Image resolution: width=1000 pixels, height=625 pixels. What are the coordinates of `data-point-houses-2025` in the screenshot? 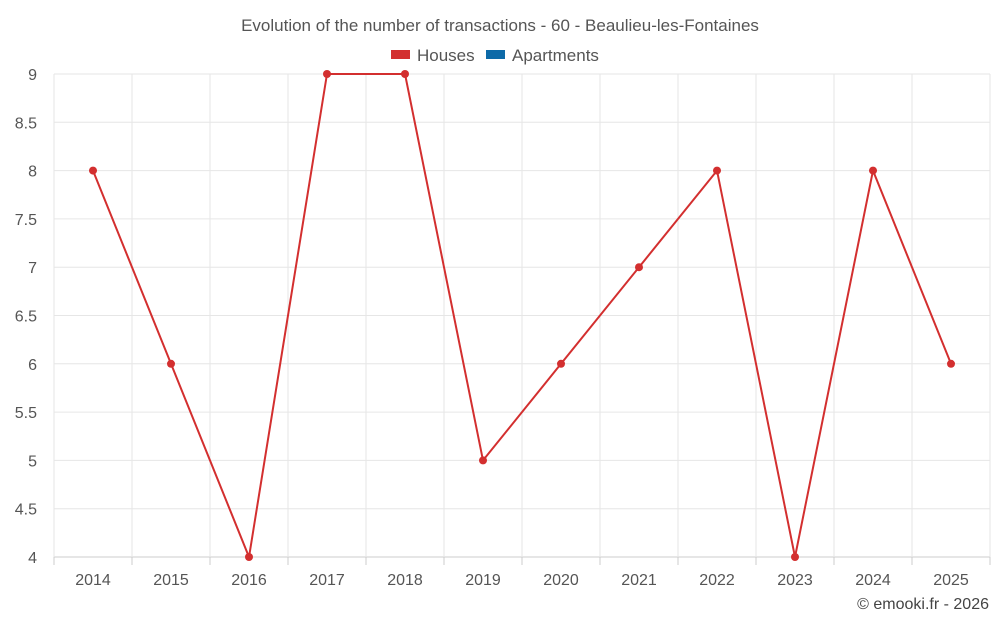 It's located at (951, 363).